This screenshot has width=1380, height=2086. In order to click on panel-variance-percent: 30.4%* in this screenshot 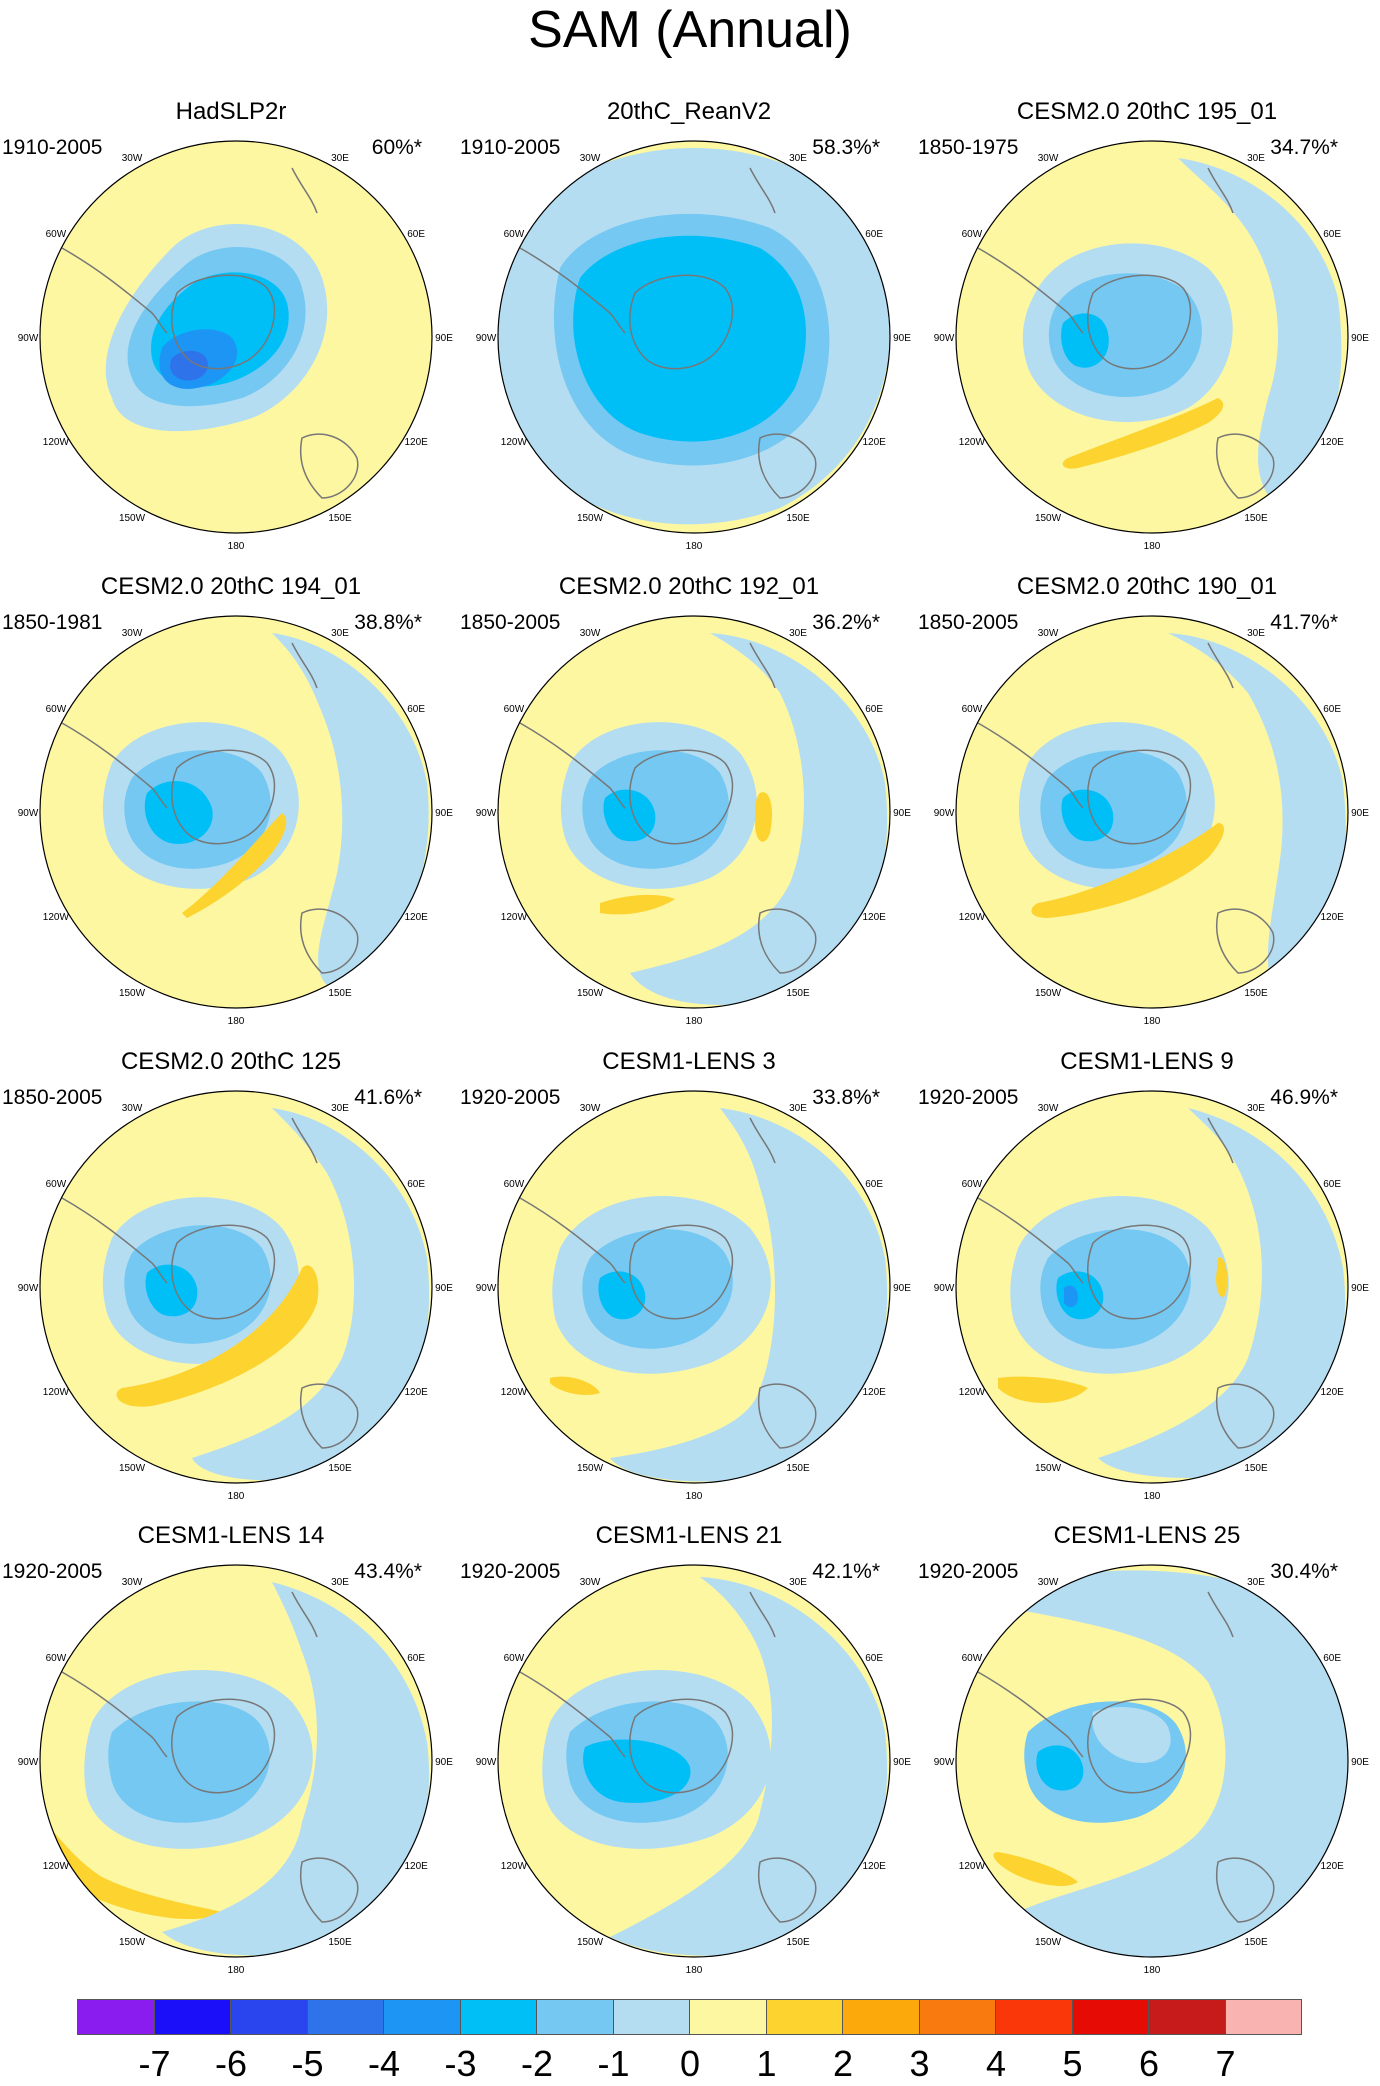, I will do `click(1304, 1571)`.